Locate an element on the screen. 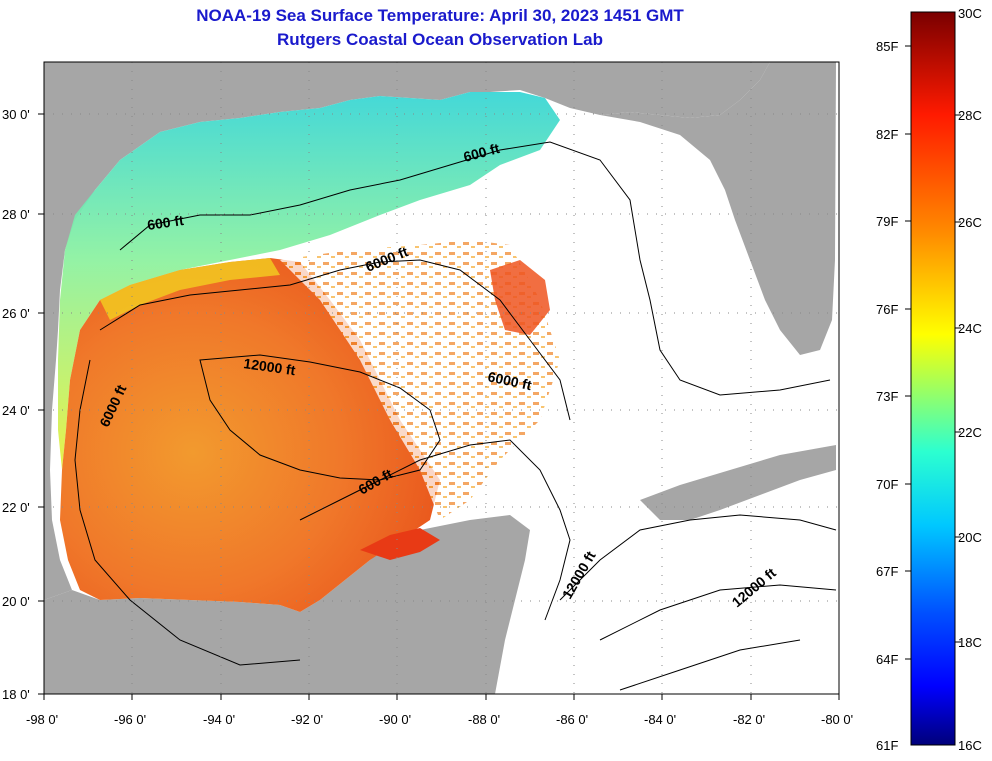 This screenshot has height=761, width=992. lat-label: 26 0' is located at coordinates (16, 313).